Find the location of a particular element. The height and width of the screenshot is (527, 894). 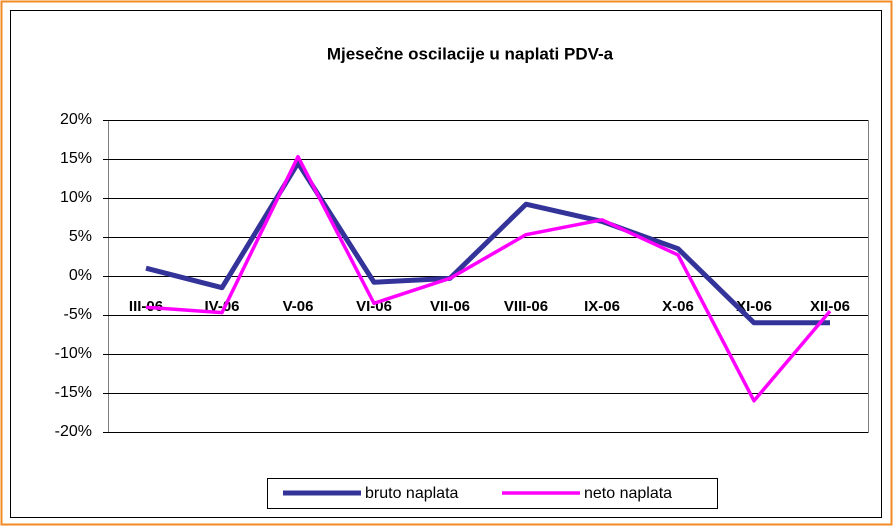

y-tick-label: 15% is located at coordinates (76, 158).